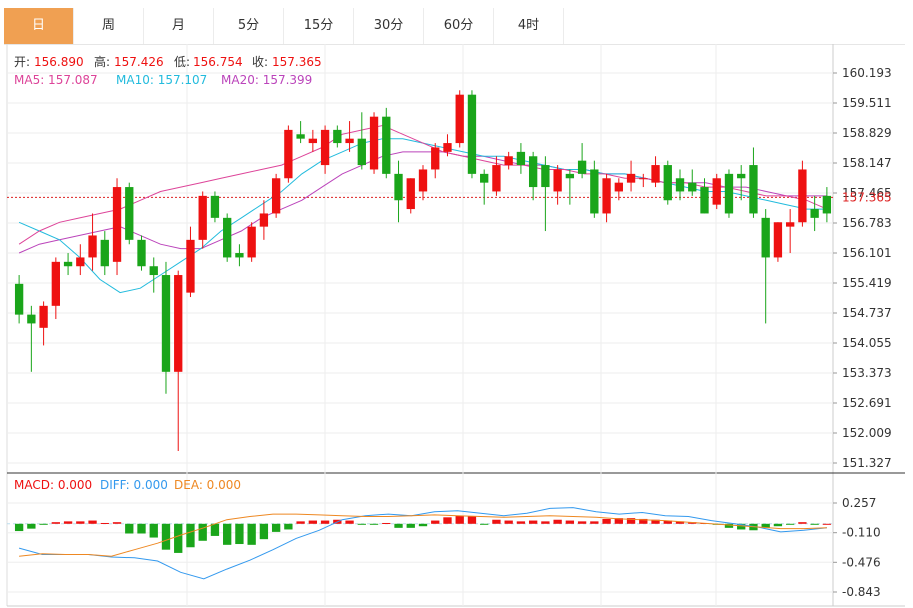 The height and width of the screenshot is (608, 913). I want to click on low-value: 156.754, so click(218, 62).